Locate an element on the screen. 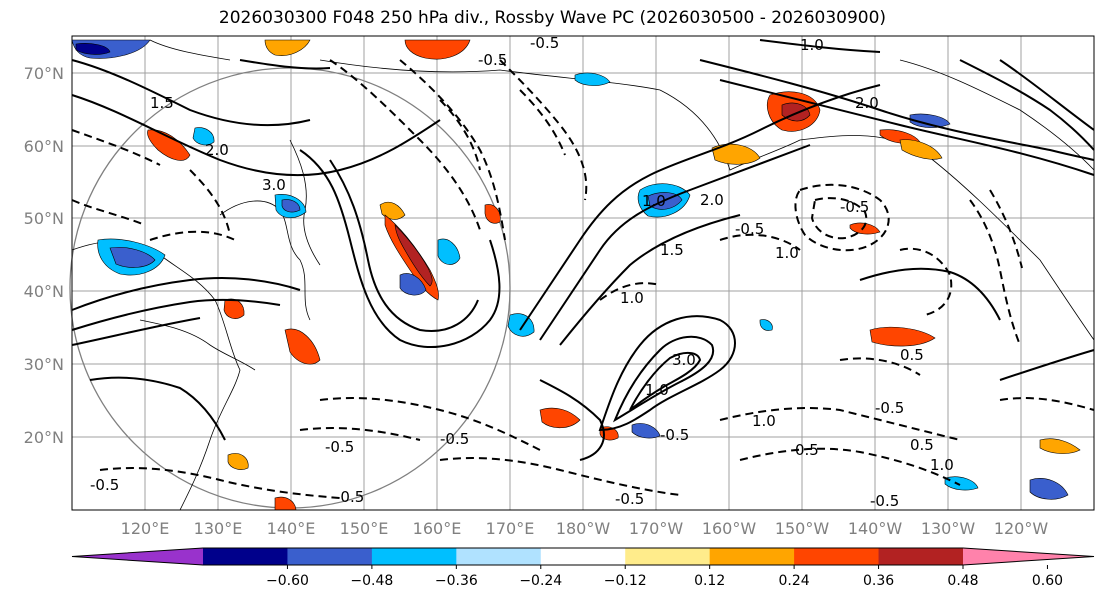 The width and height of the screenshot is (1105, 604). lon-label: 130°W is located at coordinates (948, 528).